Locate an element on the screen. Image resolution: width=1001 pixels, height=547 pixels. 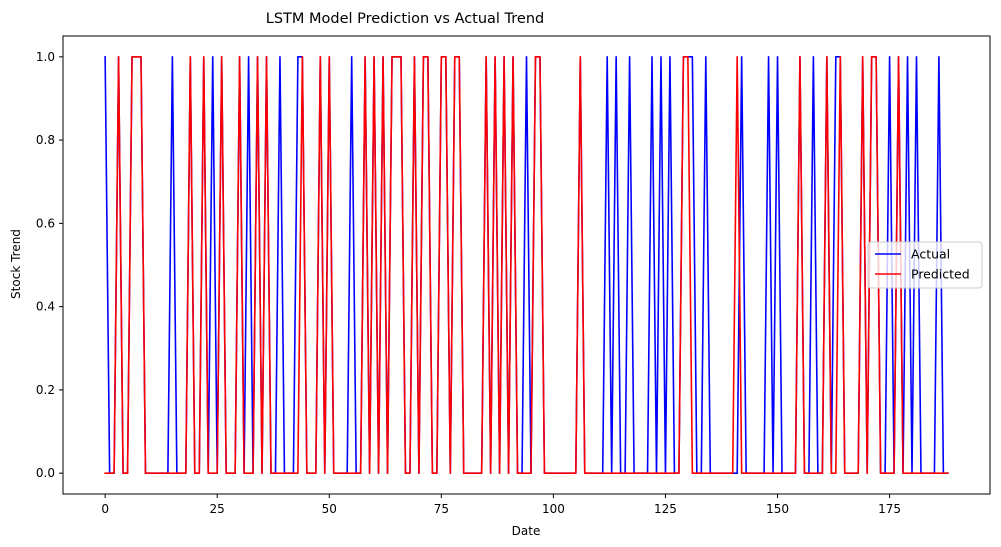
y-tick-label: 0.4 is located at coordinates (45, 307).